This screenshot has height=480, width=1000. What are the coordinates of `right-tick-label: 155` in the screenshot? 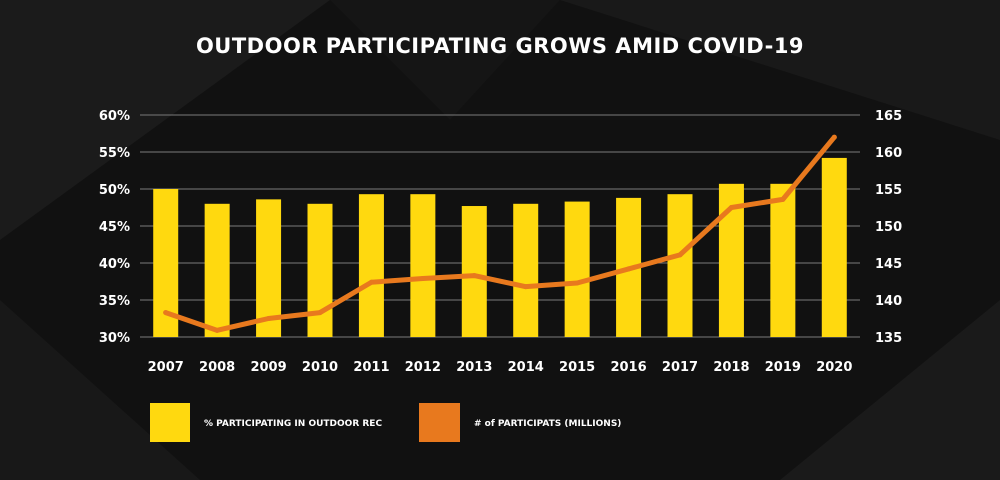 It's located at (888, 190).